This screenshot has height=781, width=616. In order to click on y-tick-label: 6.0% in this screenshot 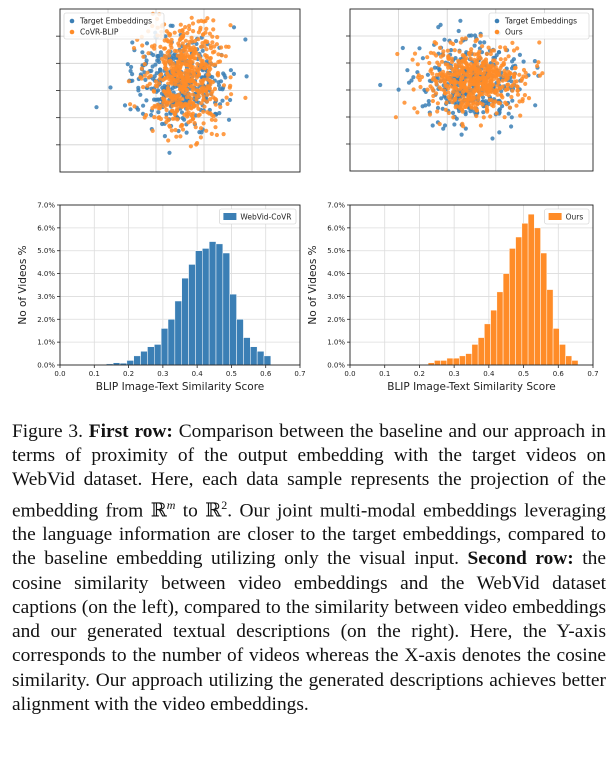, I will do `click(336, 228)`.